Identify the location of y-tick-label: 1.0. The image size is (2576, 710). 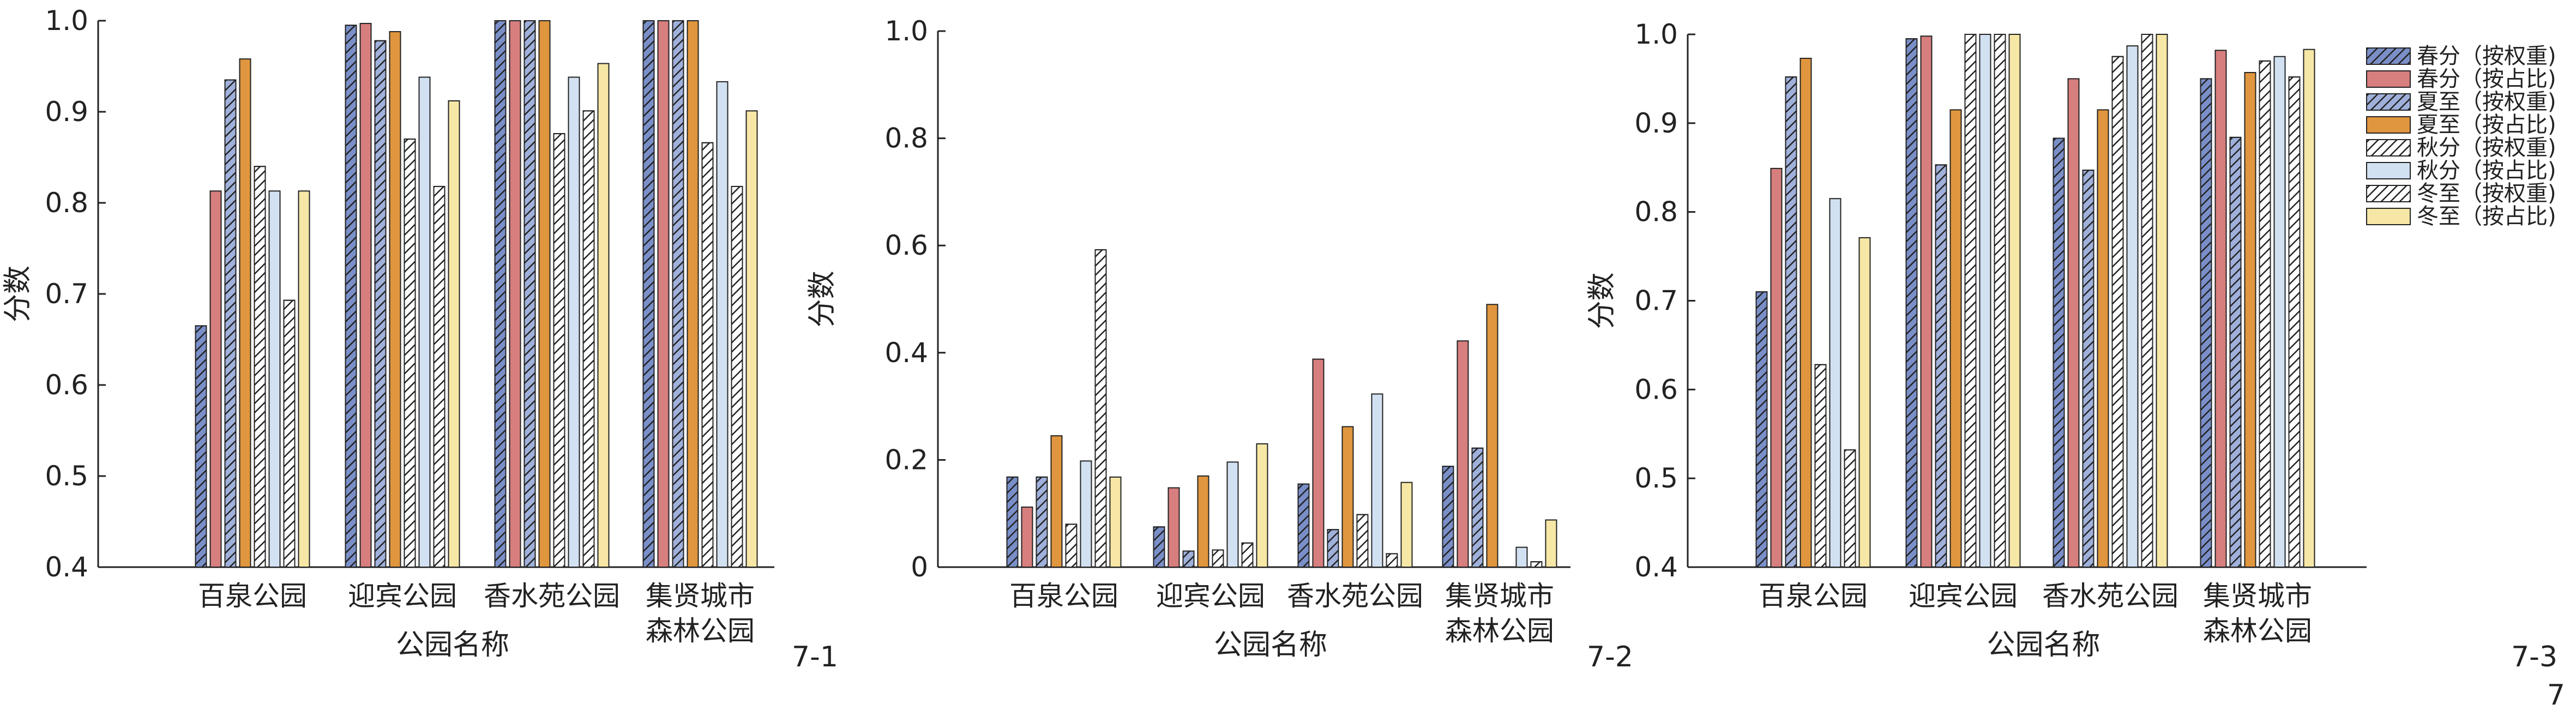
(66, 21).